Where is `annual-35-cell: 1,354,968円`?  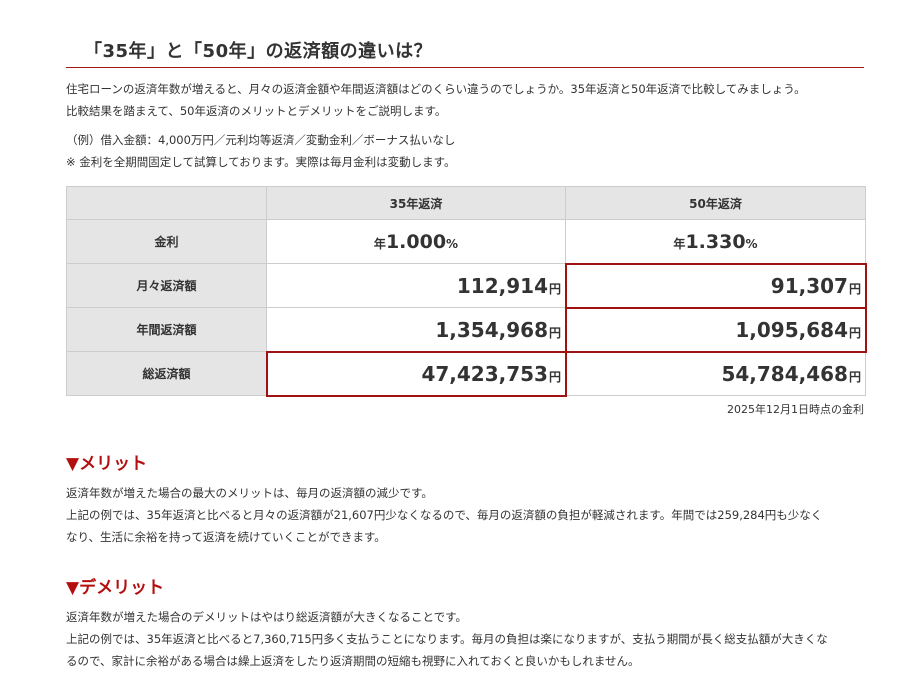 annual-35-cell: 1,354,968円 is located at coordinates (416, 329).